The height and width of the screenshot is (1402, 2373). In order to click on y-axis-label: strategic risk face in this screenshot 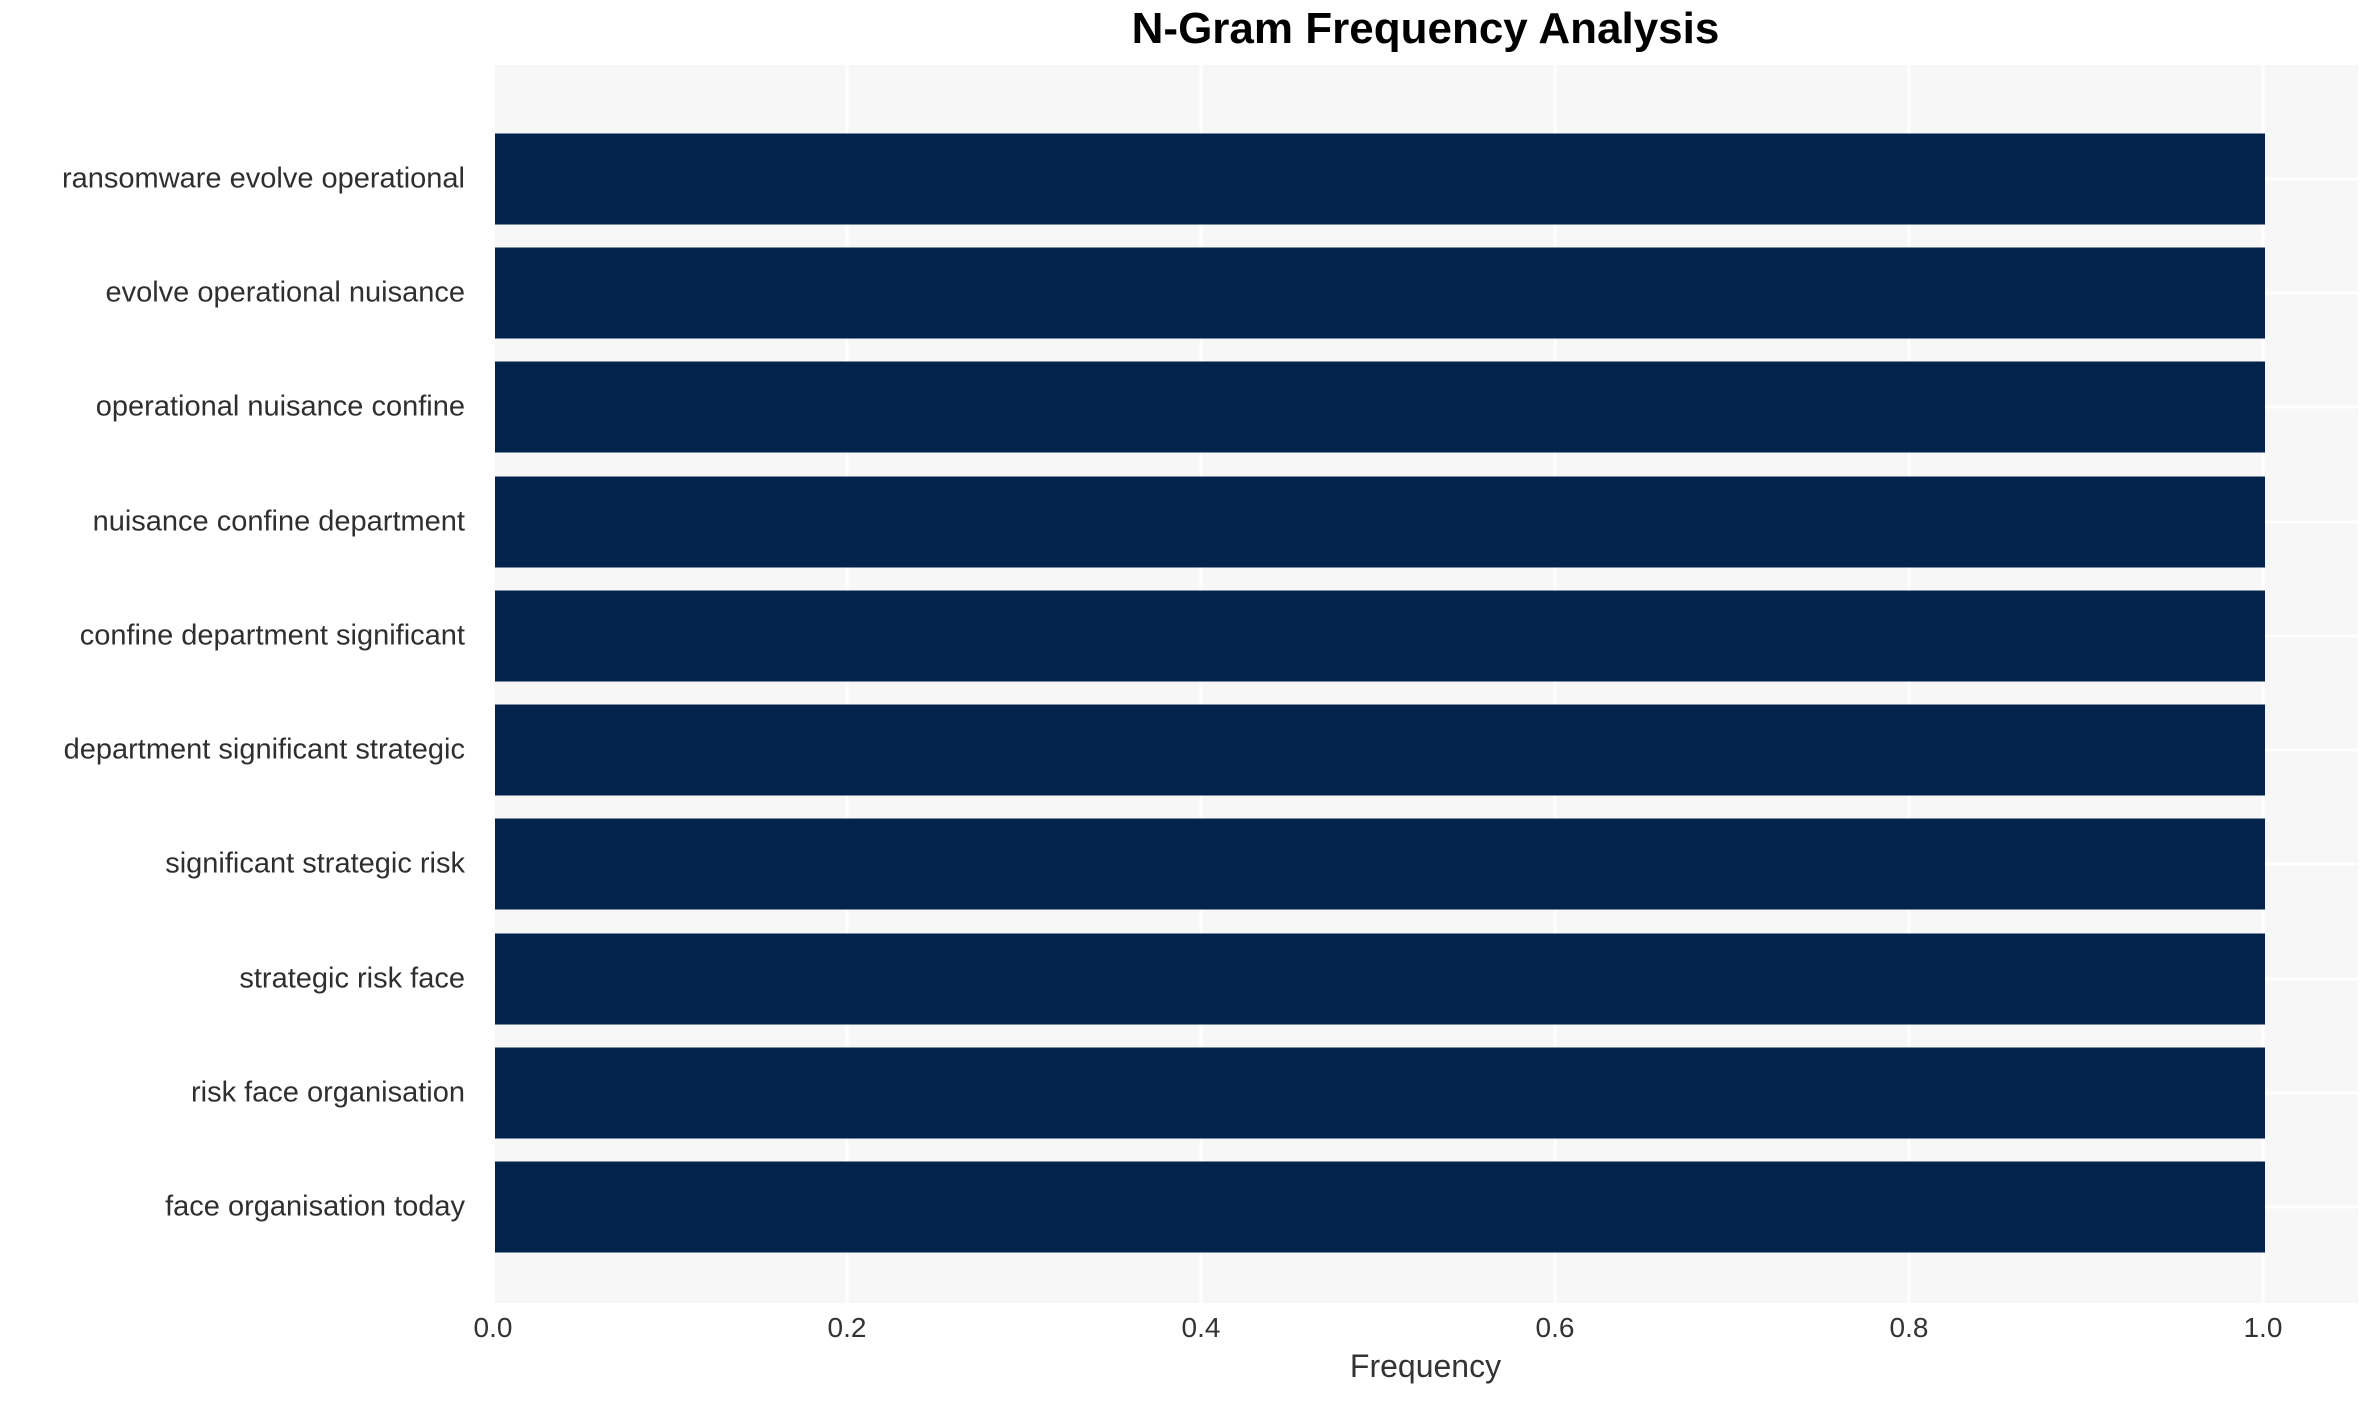, I will do `click(352, 978)`.